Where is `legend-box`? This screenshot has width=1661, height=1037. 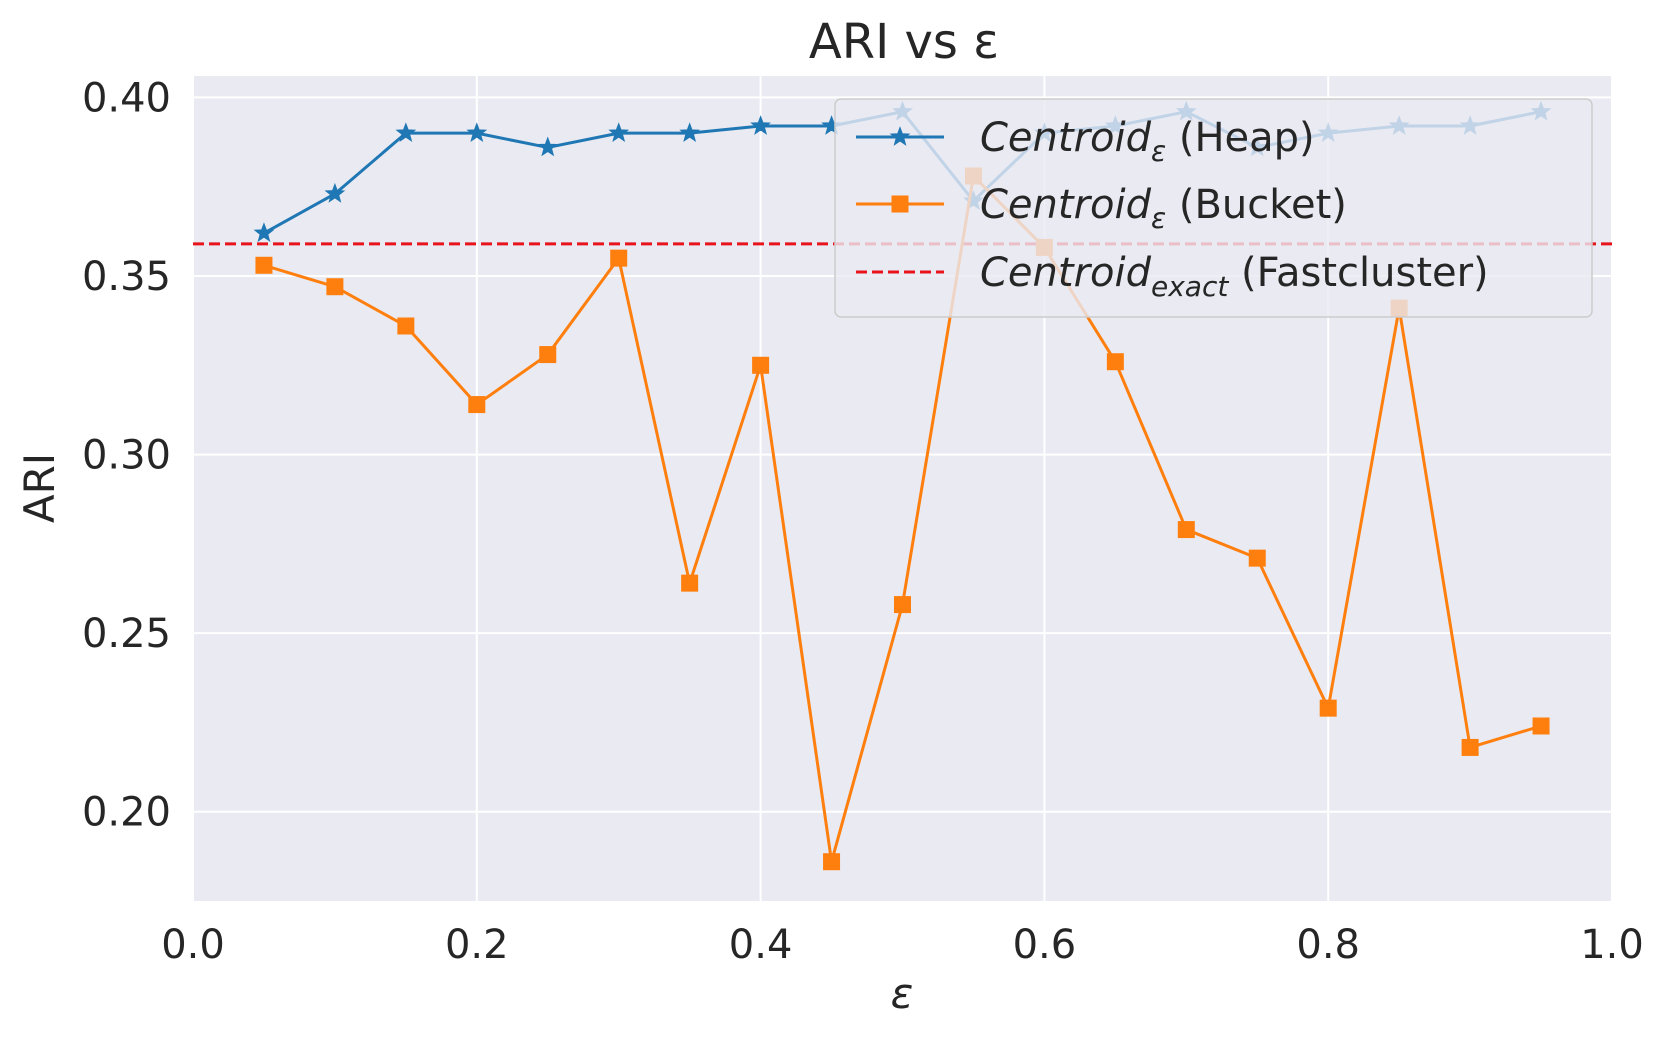
legend-box is located at coordinates (1213, 208).